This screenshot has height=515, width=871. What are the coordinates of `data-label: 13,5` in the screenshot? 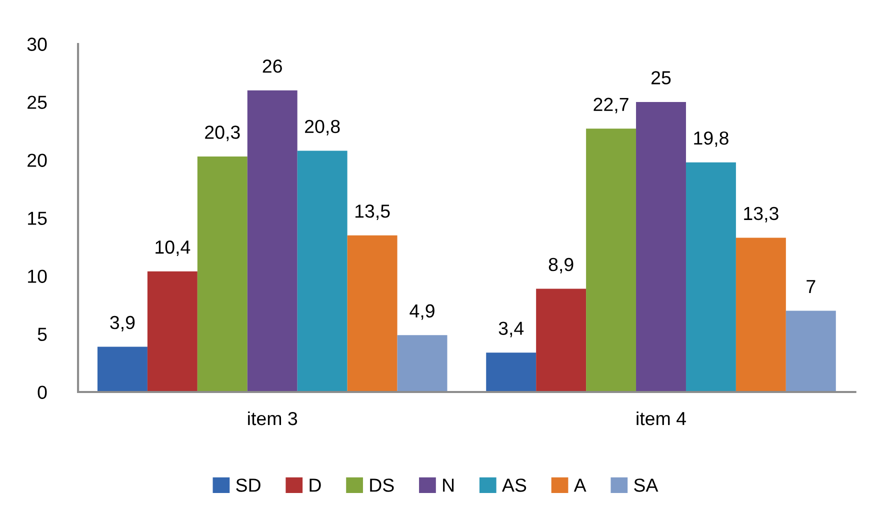 It's located at (372, 212).